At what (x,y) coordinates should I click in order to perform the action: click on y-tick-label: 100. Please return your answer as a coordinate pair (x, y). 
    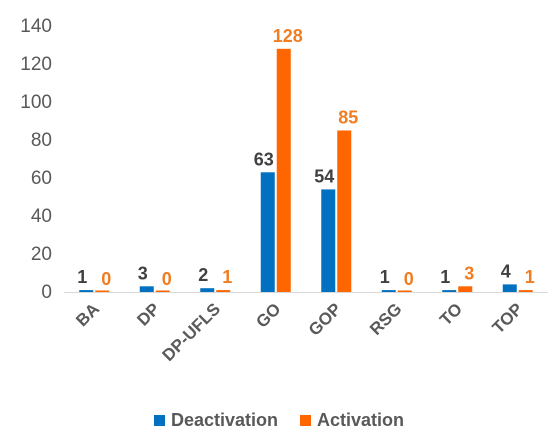
    Looking at the image, I should click on (36, 102).